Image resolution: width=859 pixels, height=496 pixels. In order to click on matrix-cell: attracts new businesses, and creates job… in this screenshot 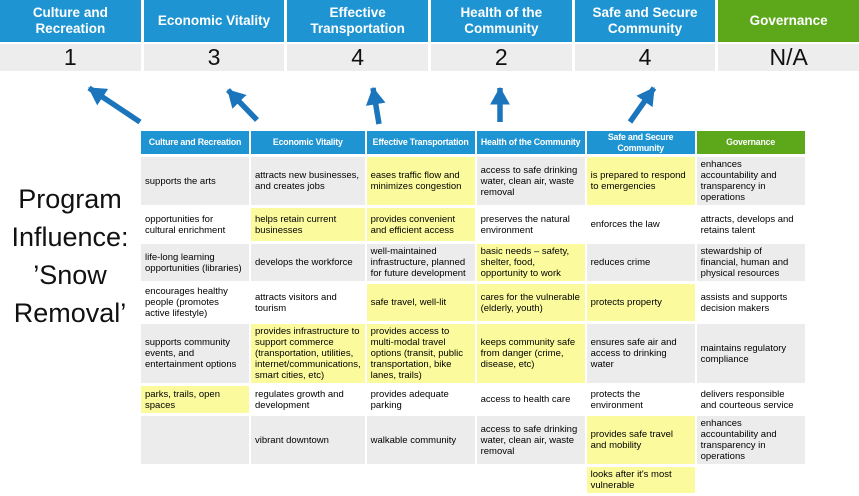, I will do `click(308, 181)`.